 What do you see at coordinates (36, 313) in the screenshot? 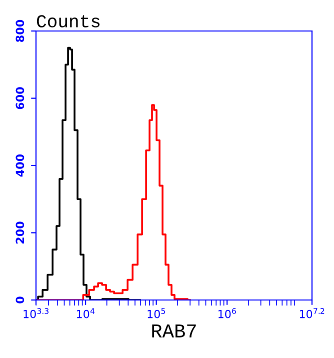
I see `x-tick-label: 10$^{3.3}$` at bounding box center [36, 313].